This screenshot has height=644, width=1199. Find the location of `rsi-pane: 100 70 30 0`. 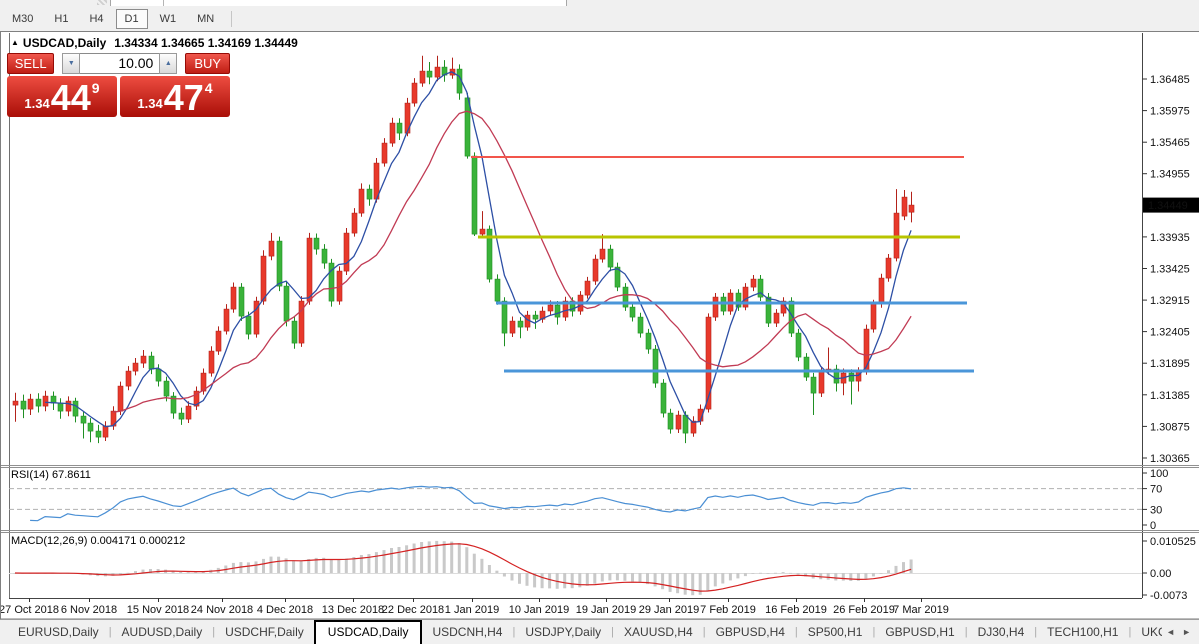

rsi-pane: 100 70 30 0 is located at coordinates (588, 500).